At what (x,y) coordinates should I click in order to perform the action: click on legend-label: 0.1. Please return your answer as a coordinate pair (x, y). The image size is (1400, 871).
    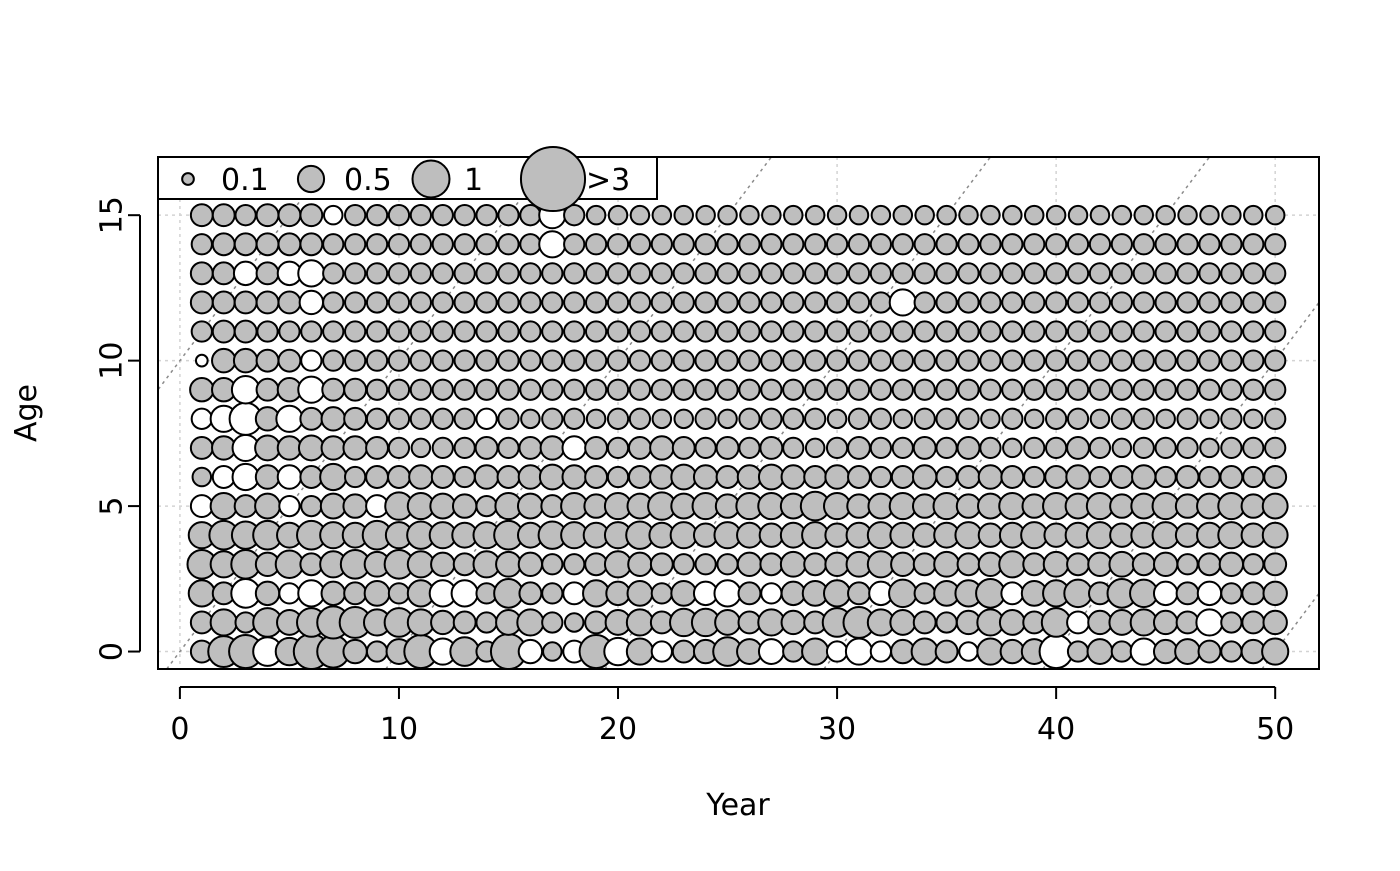
    Looking at the image, I should click on (245, 180).